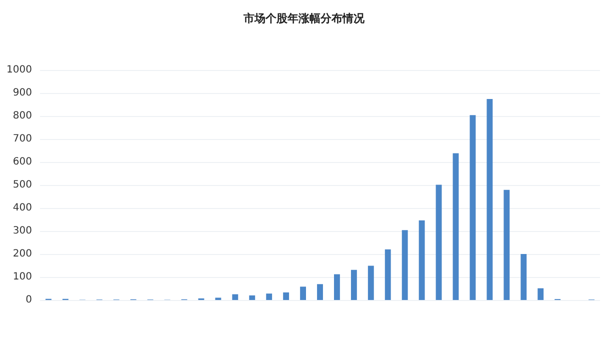 This screenshot has height=342, width=608. I want to click on chart-title: 市场个股年涨幅分布情况, so click(304, 18).